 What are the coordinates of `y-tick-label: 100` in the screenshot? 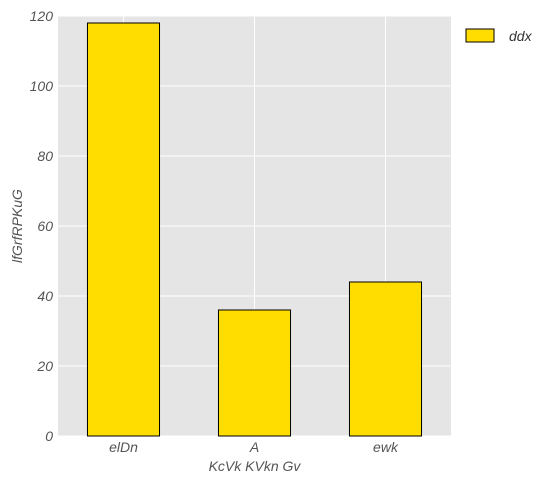 It's located at (42, 86).